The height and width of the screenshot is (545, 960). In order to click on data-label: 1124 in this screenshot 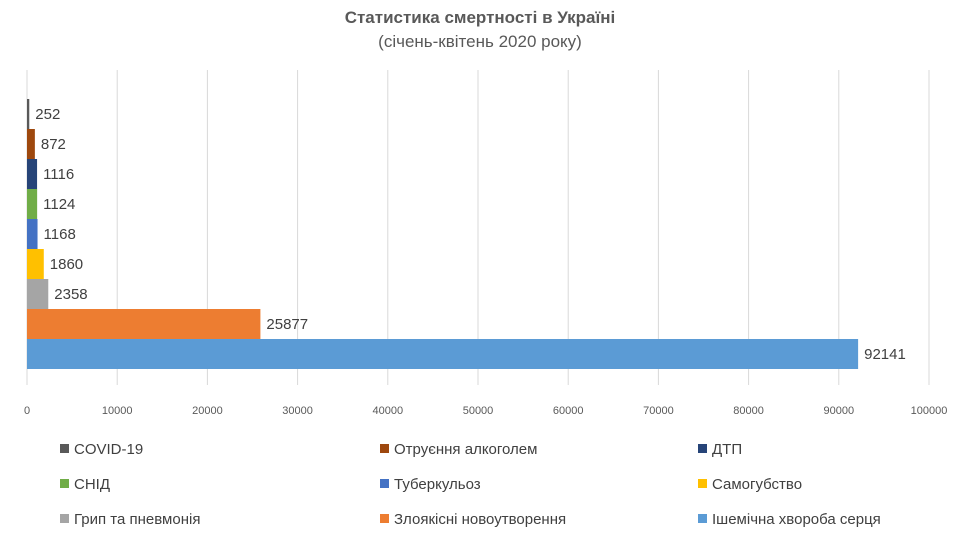, I will do `click(59, 204)`.